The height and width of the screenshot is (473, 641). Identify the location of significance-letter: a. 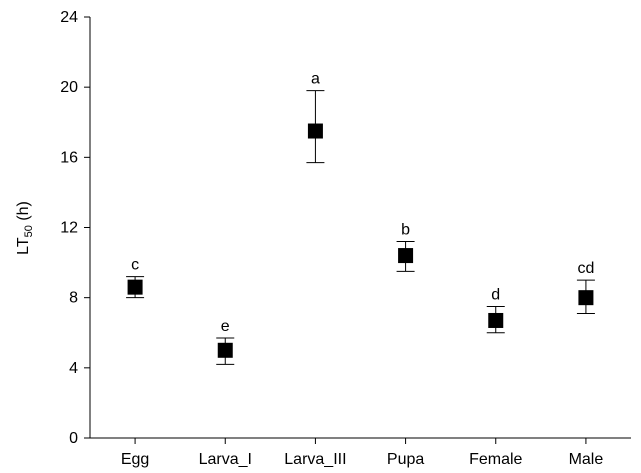
(315, 79).